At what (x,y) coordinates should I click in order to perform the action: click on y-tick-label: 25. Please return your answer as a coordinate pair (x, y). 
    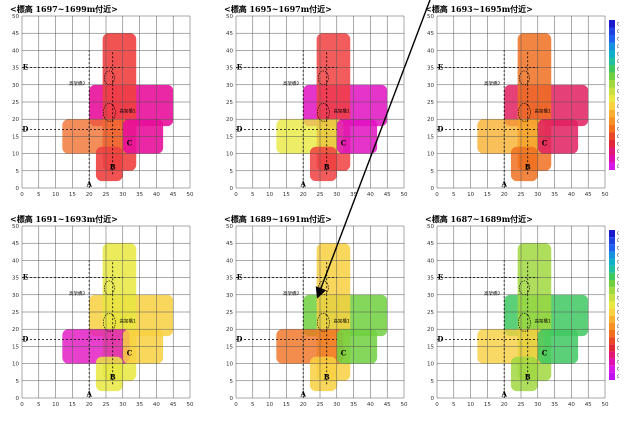
    Looking at the image, I should click on (229, 313).